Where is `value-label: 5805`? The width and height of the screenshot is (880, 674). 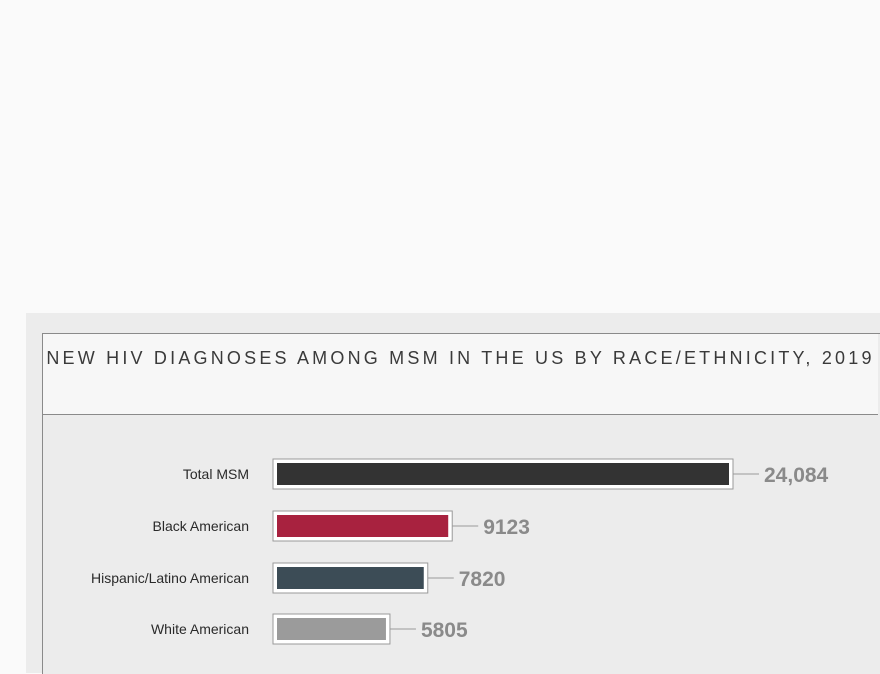
value-label: 5805 is located at coordinates (444, 630).